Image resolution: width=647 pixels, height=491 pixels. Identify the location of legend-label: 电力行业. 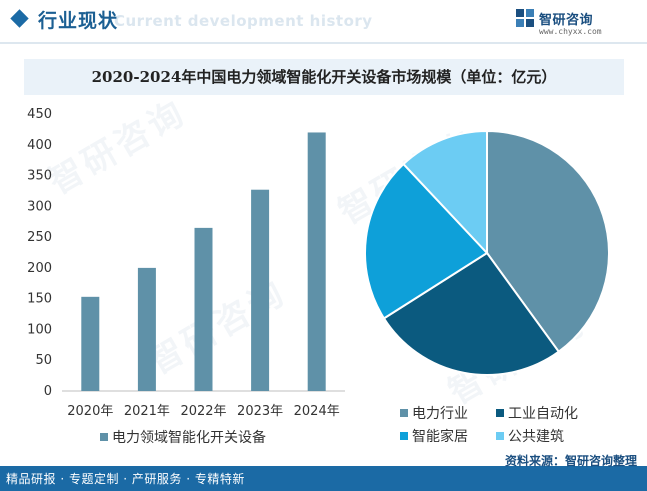
(440, 414).